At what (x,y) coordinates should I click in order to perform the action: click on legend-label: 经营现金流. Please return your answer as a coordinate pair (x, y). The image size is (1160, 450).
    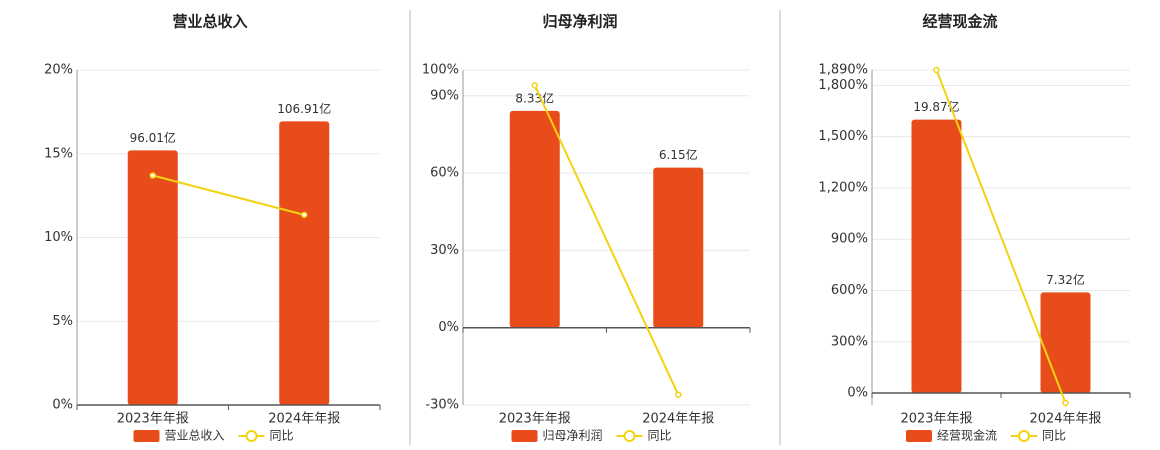
    Looking at the image, I should click on (967, 435).